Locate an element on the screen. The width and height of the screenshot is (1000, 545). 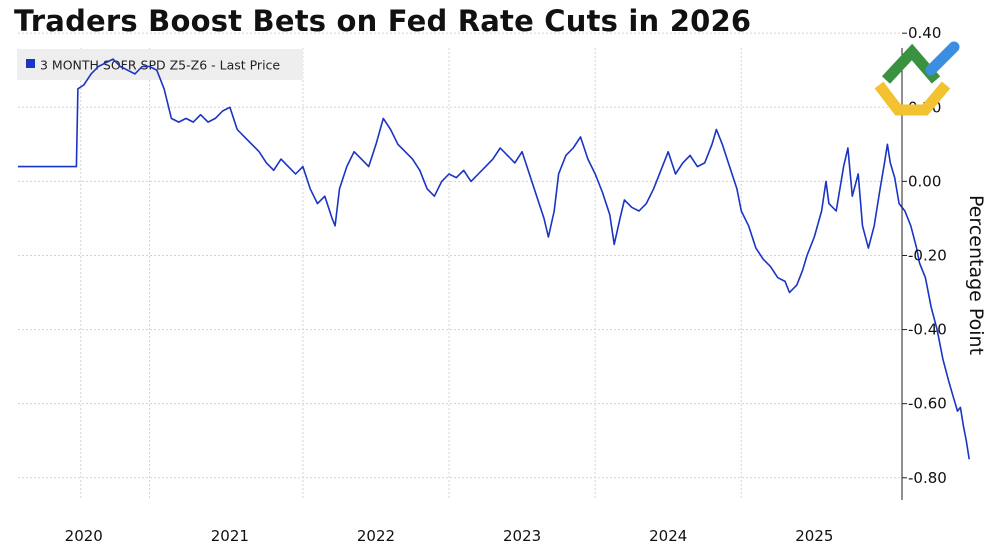
logo-yellow-chevron is located at coordinates (912, 98).